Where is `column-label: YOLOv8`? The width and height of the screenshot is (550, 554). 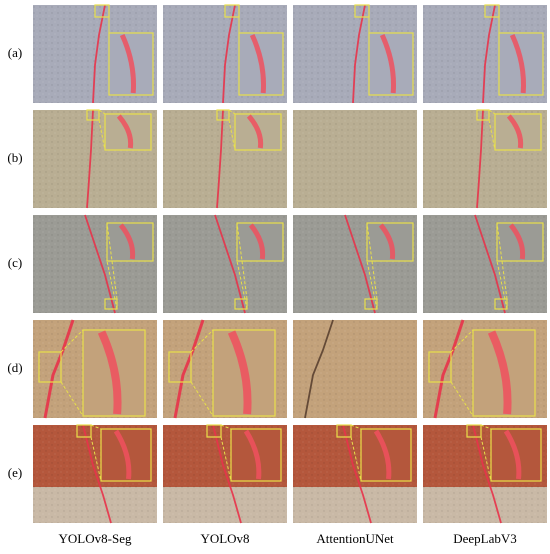 column-label: YOLOv8 is located at coordinates (224, 538).